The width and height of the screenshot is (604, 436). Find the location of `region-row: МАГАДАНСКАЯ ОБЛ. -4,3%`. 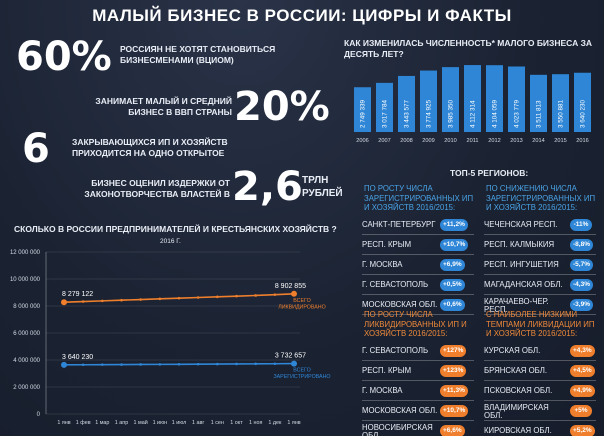

region-row: МАГАДАНСКАЯ ОБЛ. -4,3% is located at coordinates (541, 285).